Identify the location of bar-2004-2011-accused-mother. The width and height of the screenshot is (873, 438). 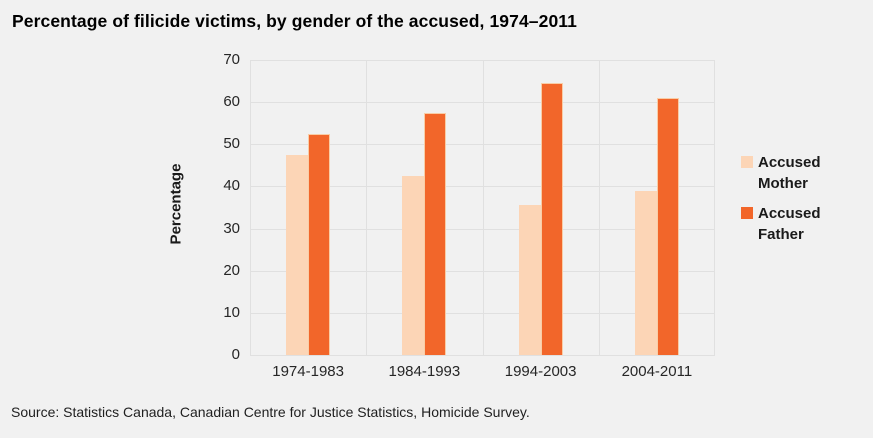
(645, 272).